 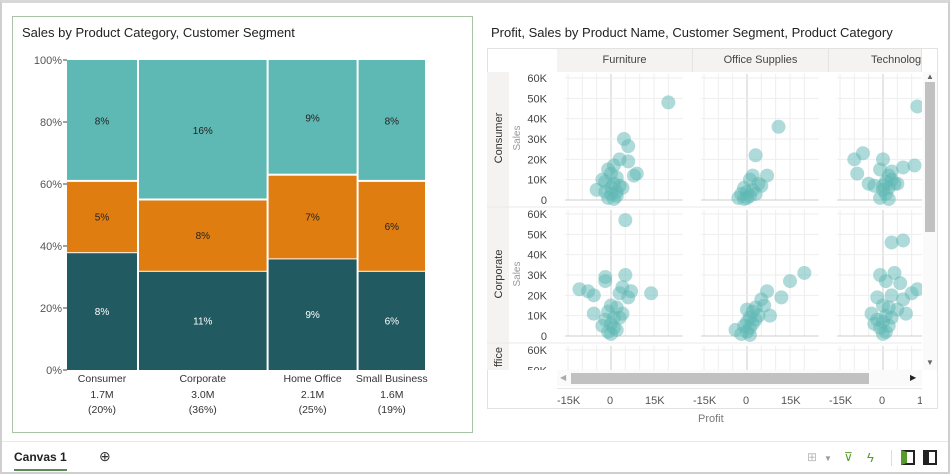 What do you see at coordinates (875, 60) in the screenshot?
I see `column-header-technology: Technology` at bounding box center [875, 60].